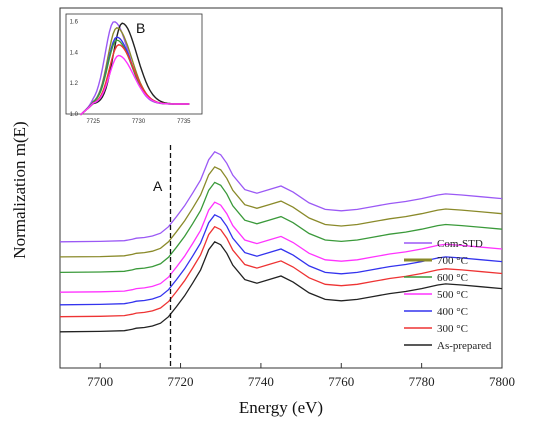  Describe the element at coordinates (19, 189) in the screenshot. I see `y-axis-title: Normalization m(E)` at that location.